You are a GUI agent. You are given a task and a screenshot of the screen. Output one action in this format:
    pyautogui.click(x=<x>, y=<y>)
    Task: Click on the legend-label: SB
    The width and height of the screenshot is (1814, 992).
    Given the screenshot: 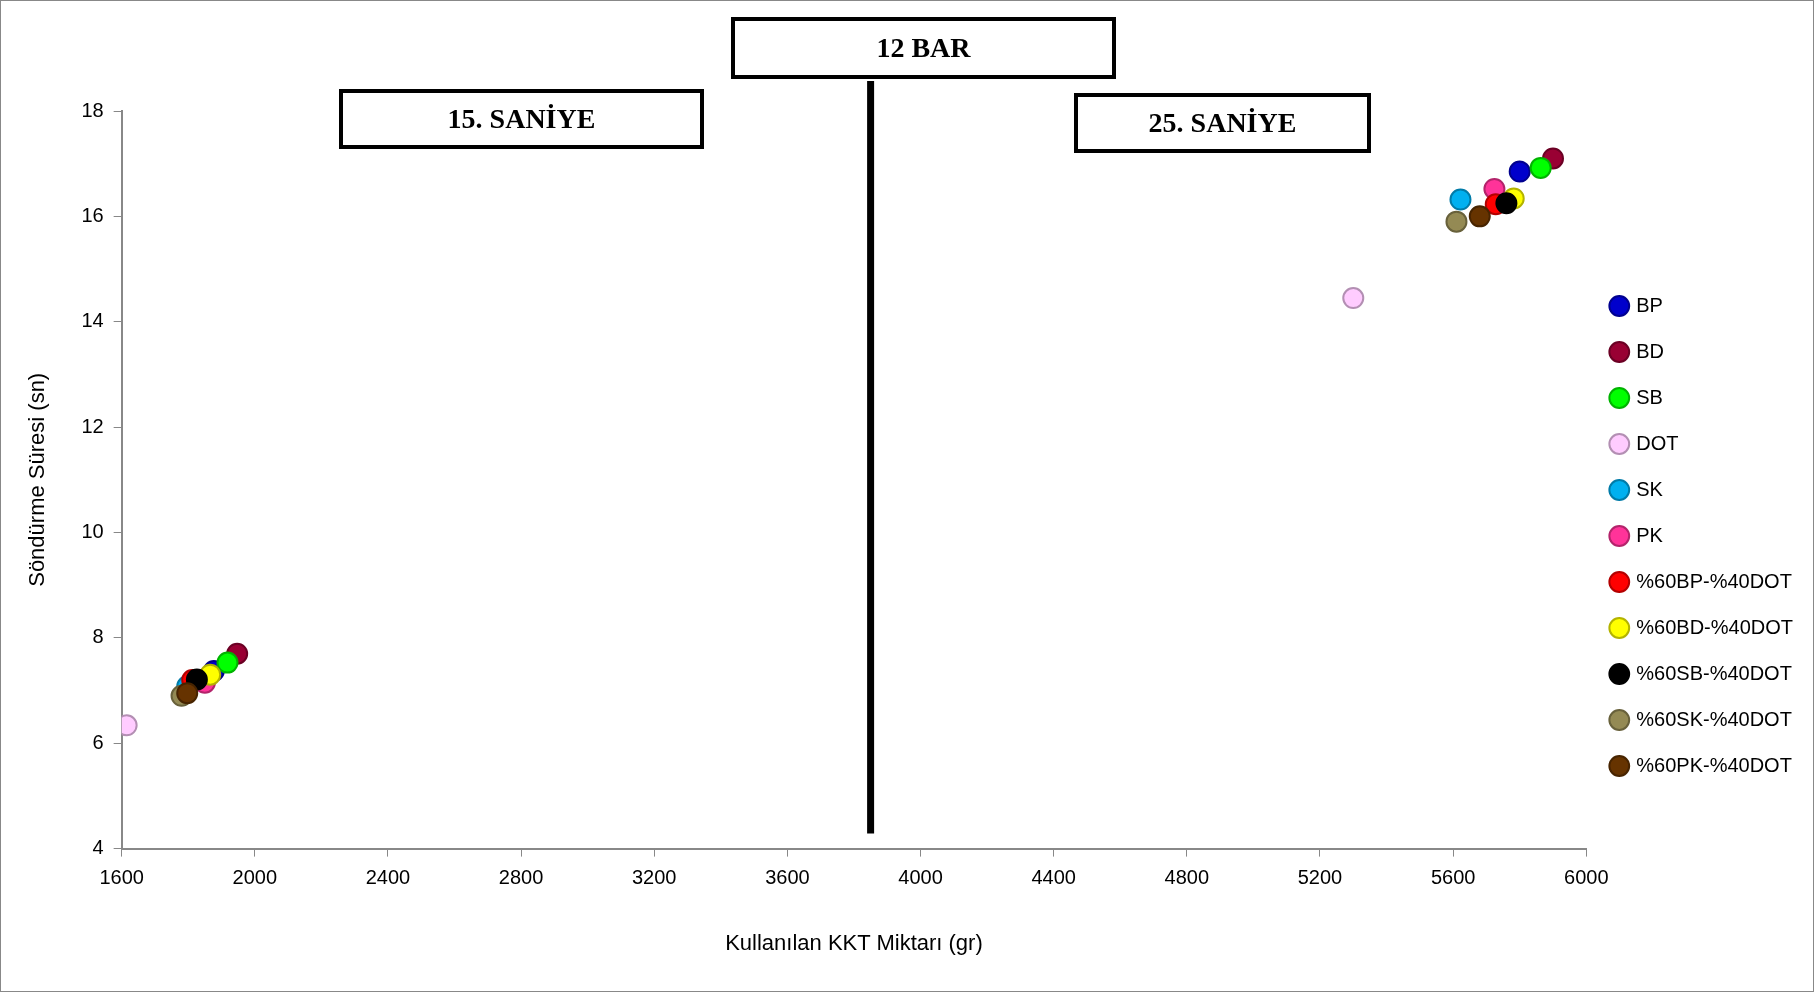 What is the action you would take?
    pyautogui.click(x=1649, y=396)
    